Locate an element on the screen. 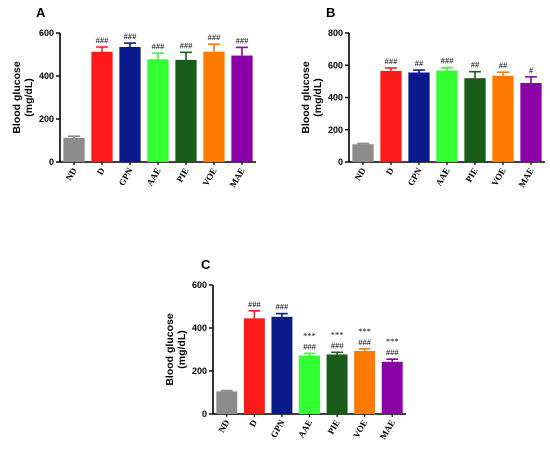  panel-letter: B is located at coordinates (330, 12).